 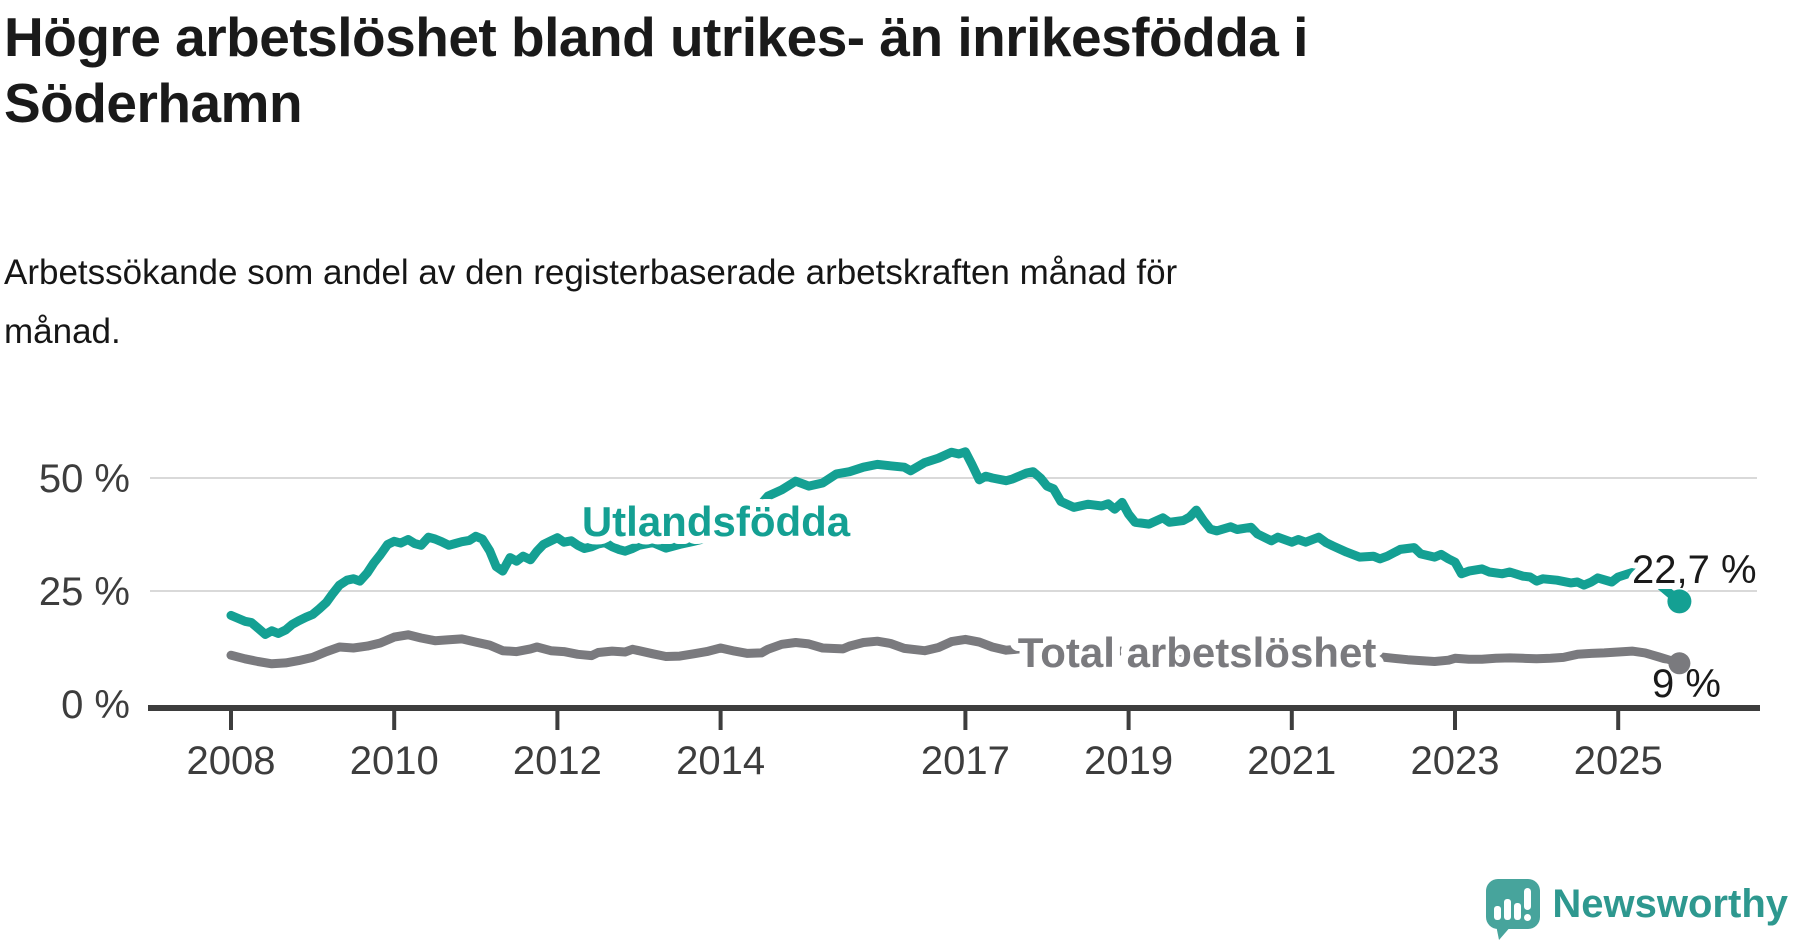 I want to click on x-axis-ticks: 2008 2010 2012 2014 2017 2019 2021 2023 2025, so click(x=925, y=747).